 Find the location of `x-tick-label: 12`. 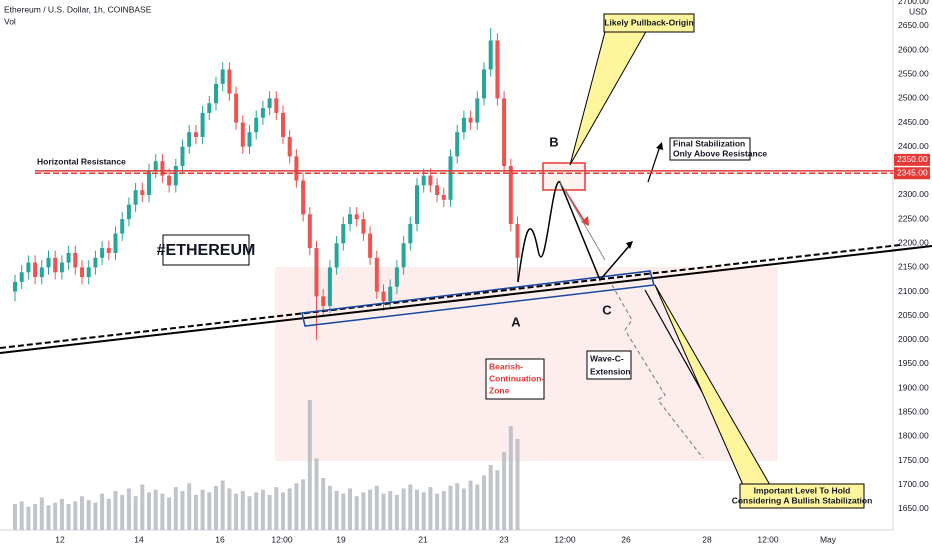

x-tick-label: 12 is located at coordinates (60, 539).